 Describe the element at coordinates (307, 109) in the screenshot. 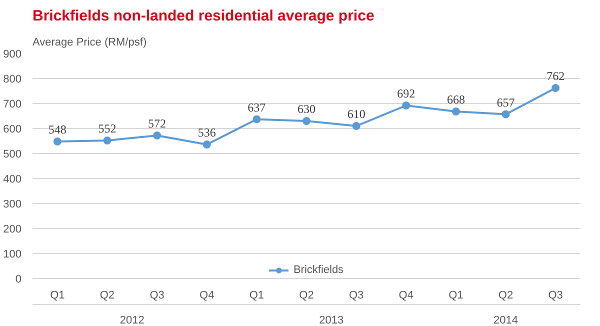

I see `data-label: 630` at that location.